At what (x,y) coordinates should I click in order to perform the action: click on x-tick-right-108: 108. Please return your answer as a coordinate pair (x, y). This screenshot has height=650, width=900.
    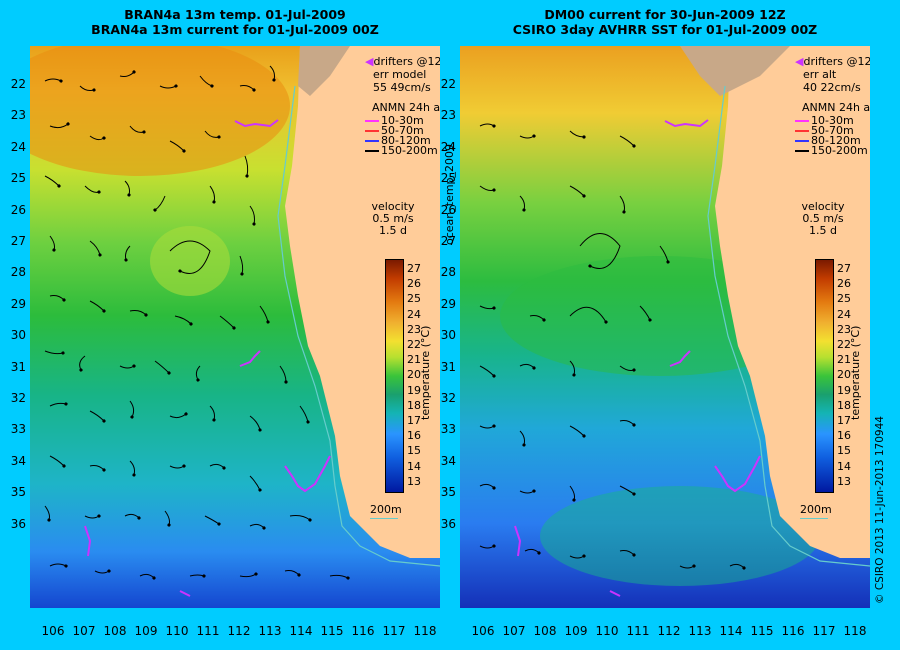
    Looking at the image, I should click on (545, 631).